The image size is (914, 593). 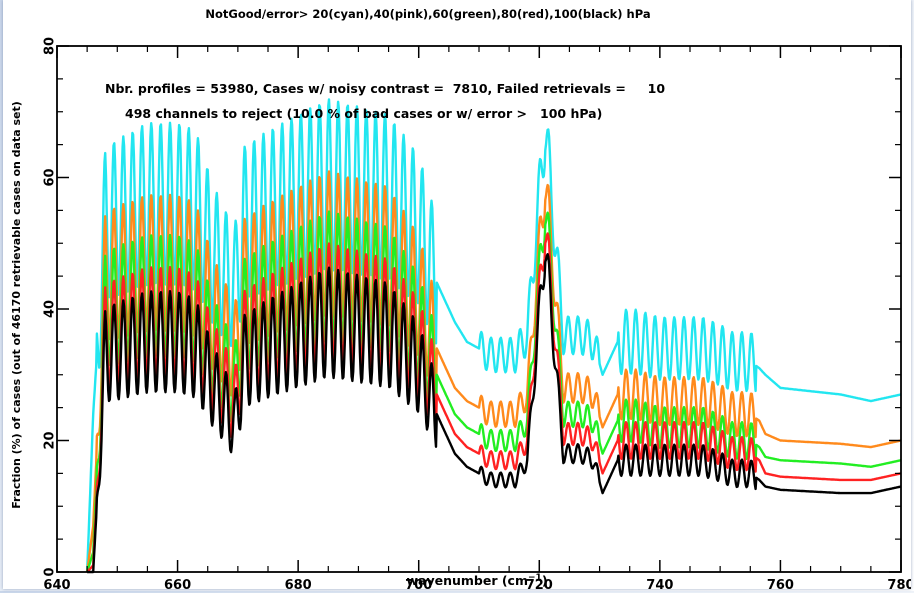 I want to click on x-axis-label-text: wavenumber (cm, so click(x=467, y=580).